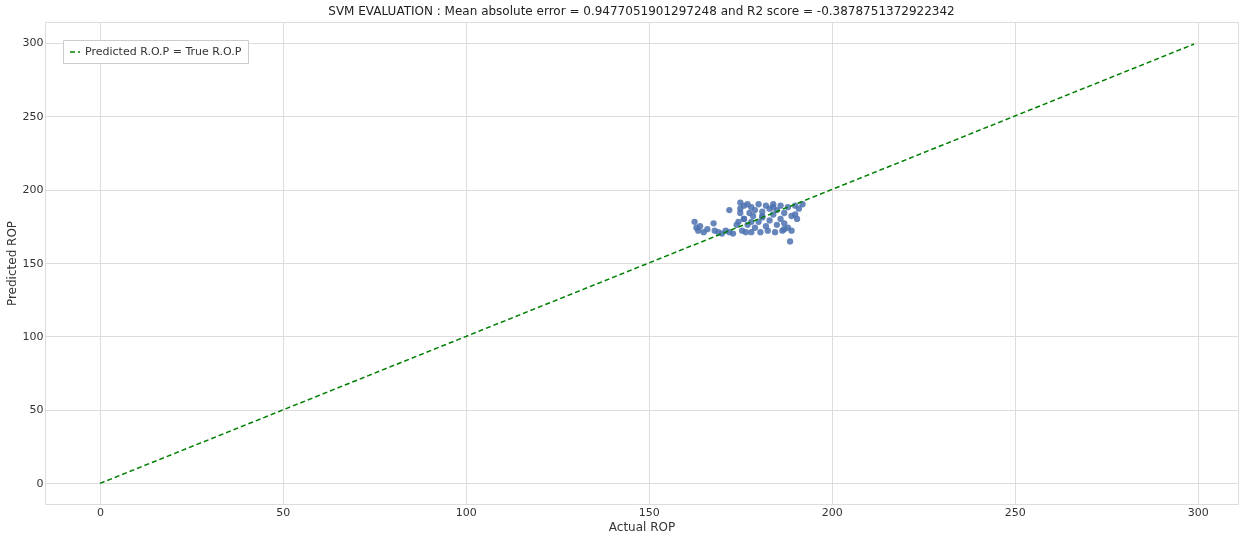 The width and height of the screenshot is (1243, 537). What do you see at coordinates (33, 190) in the screenshot?
I see `y-tick-label: 200` at bounding box center [33, 190].